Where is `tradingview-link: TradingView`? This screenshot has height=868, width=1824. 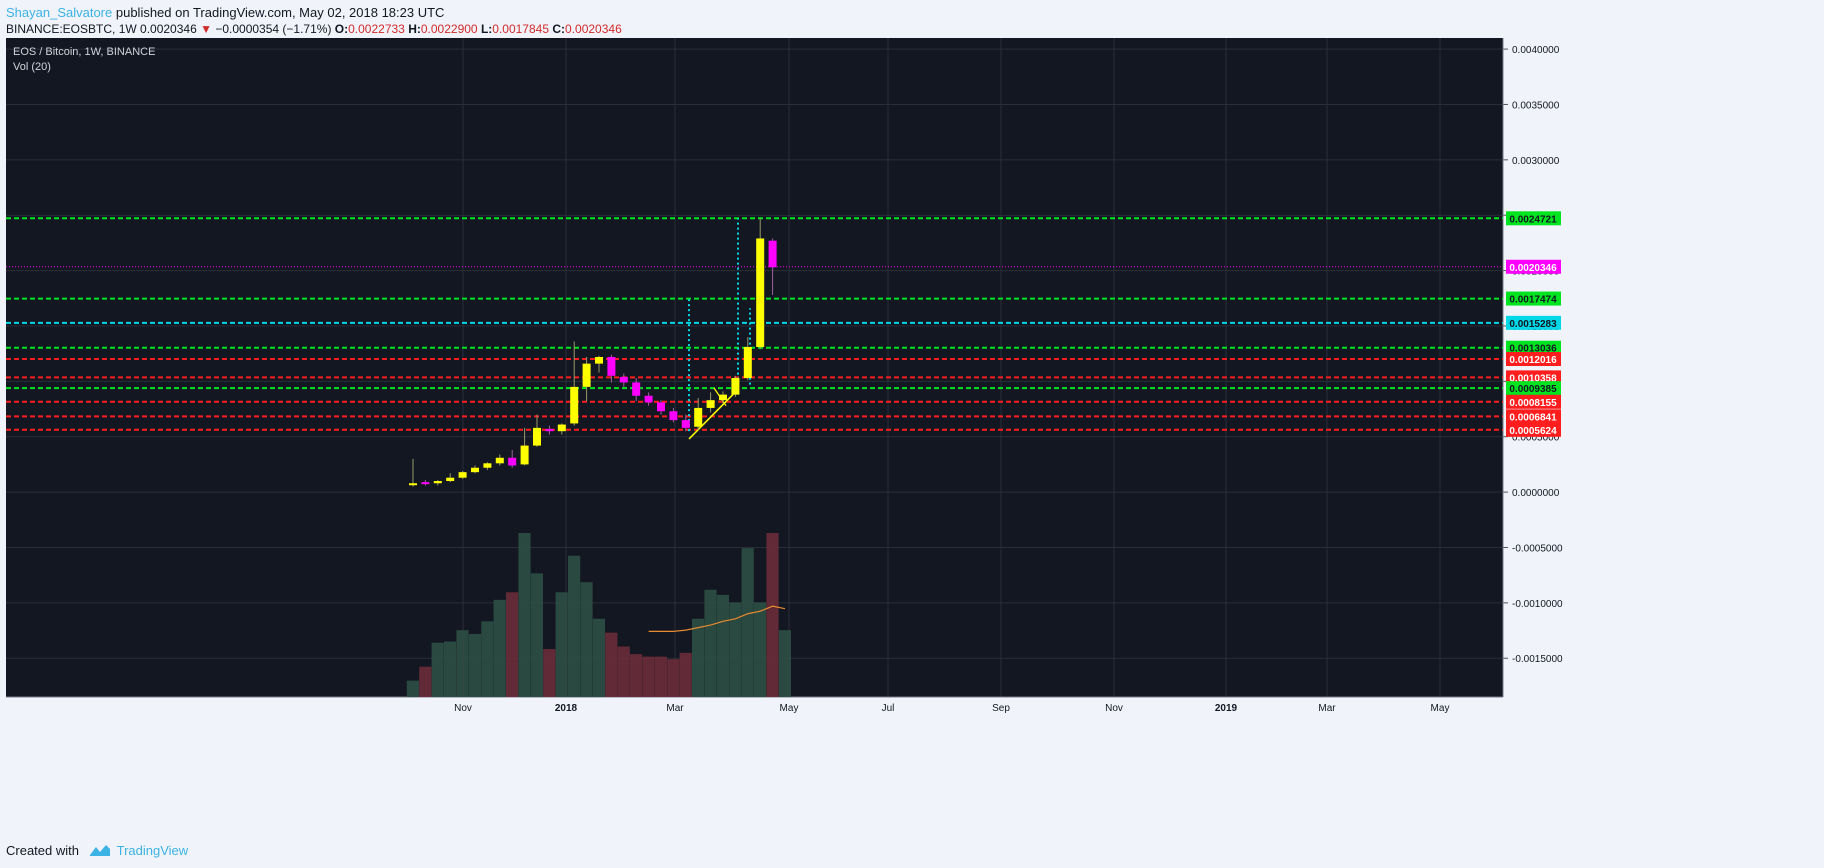
tradingview-link: TradingView is located at coordinates (152, 850).